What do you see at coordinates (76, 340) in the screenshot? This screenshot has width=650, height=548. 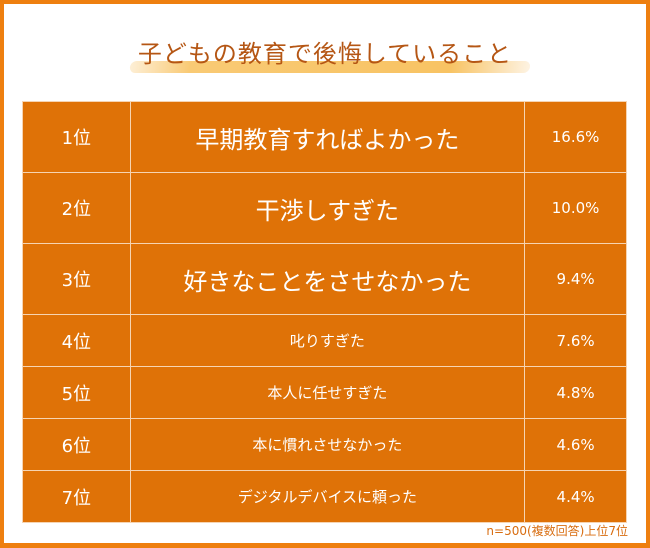 I see `rank-cell: 4位` at bounding box center [76, 340].